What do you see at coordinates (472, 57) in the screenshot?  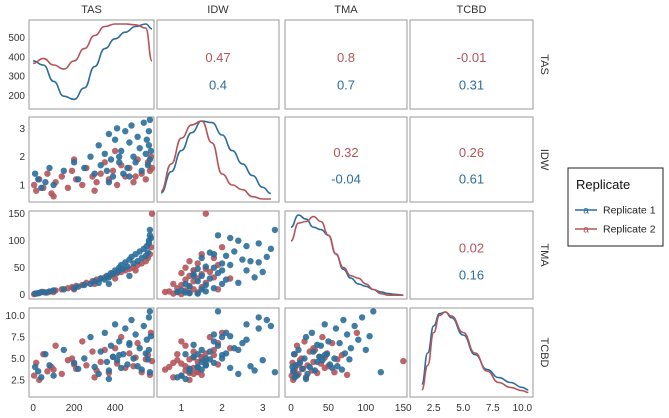 I see `corr-label-replicate-2: -0.01` at bounding box center [472, 57].